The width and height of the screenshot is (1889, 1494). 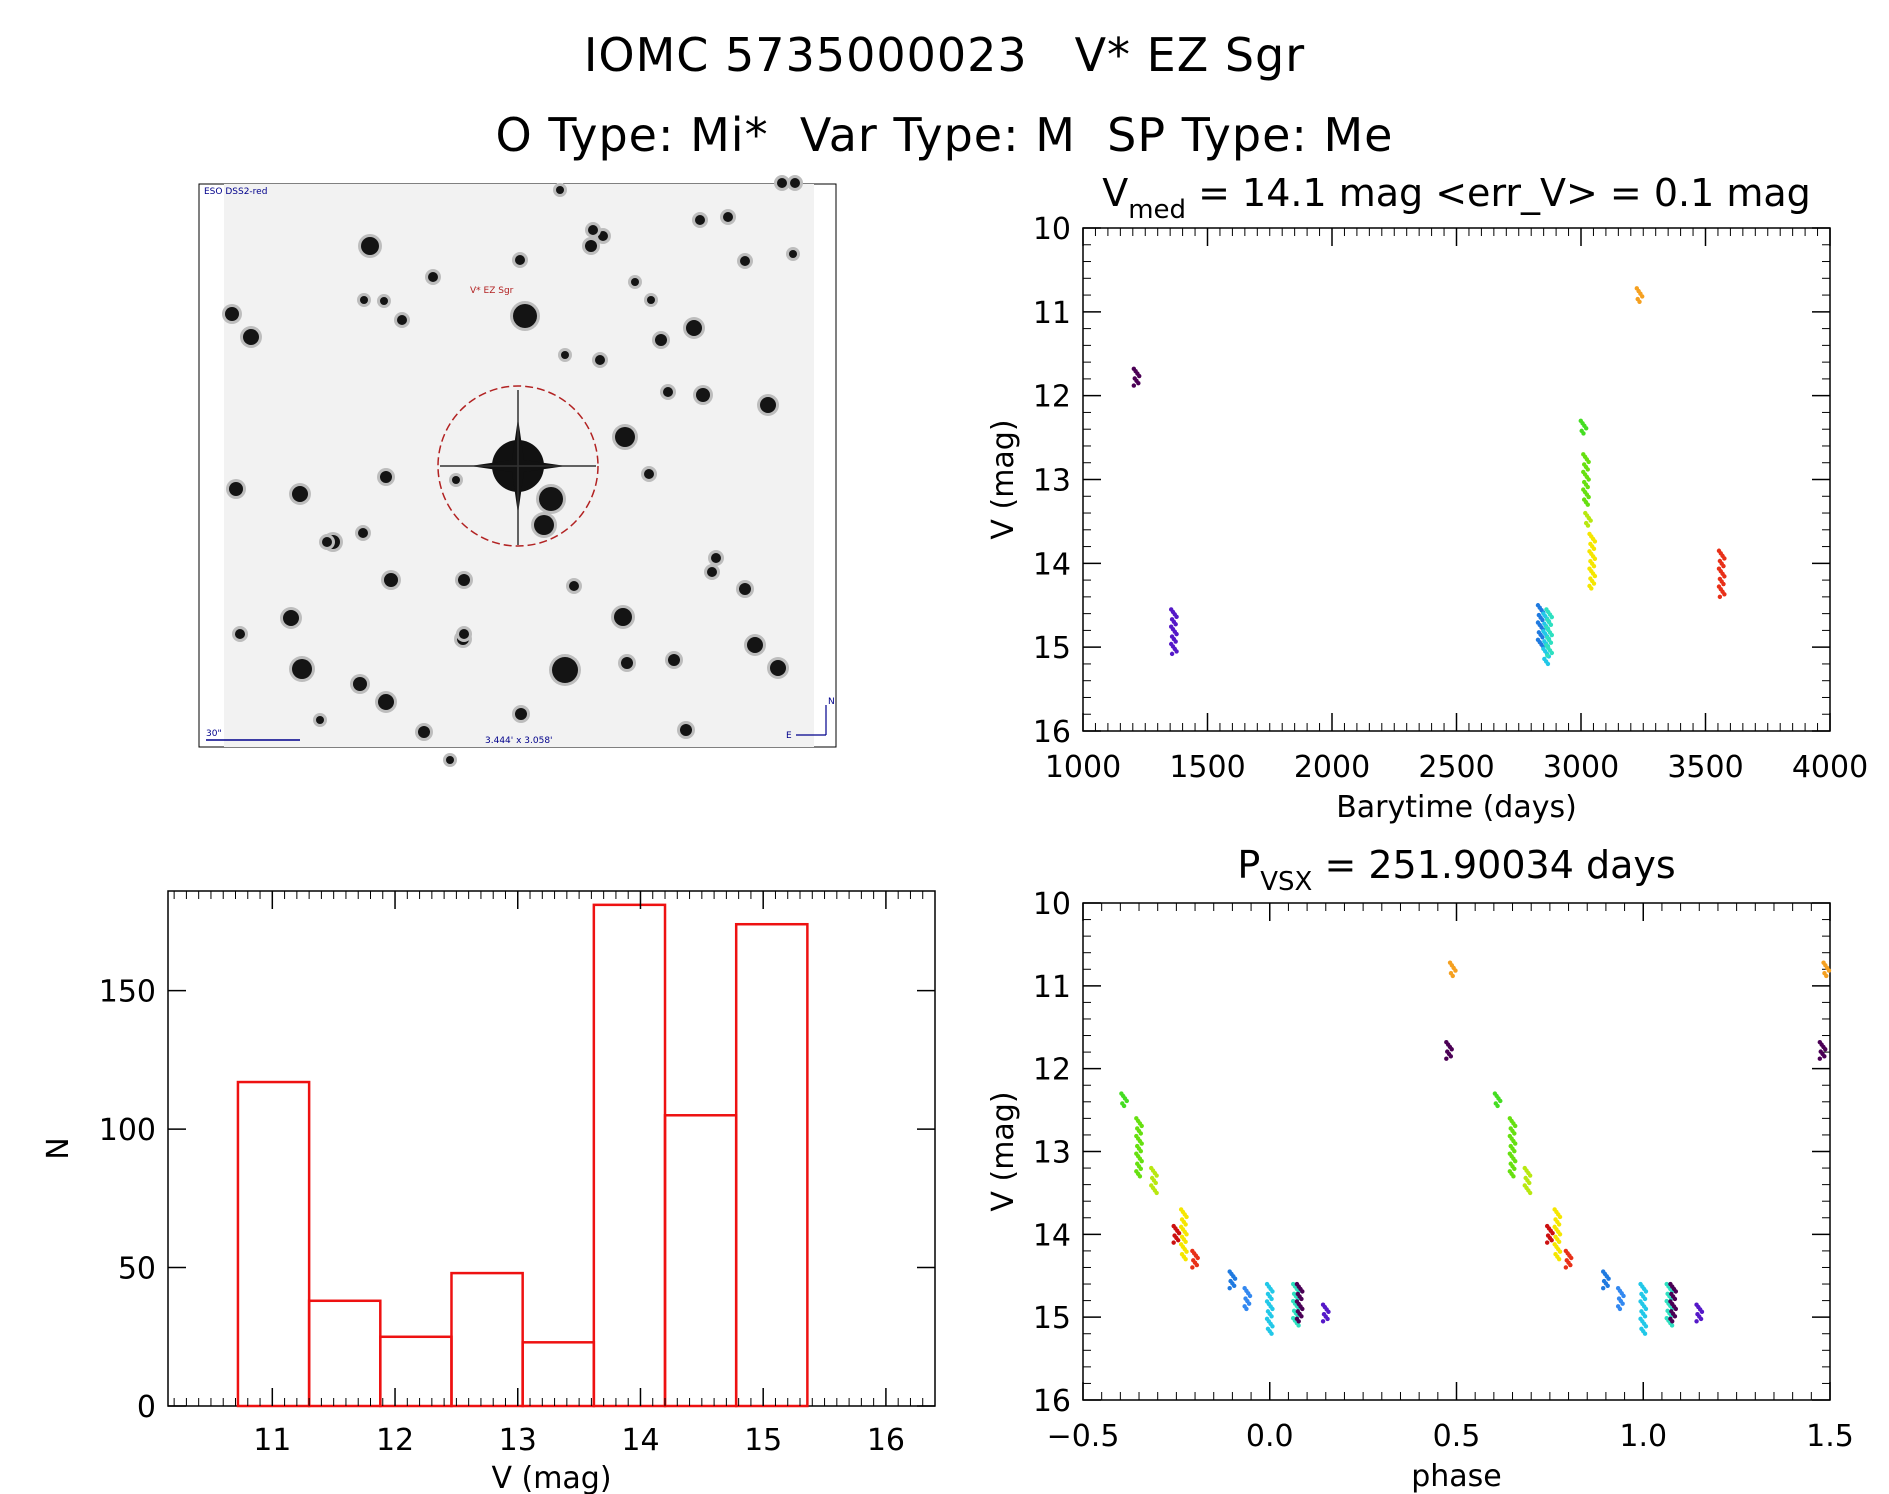 I want to click on ytick-label: 15, so click(x=1052, y=648).